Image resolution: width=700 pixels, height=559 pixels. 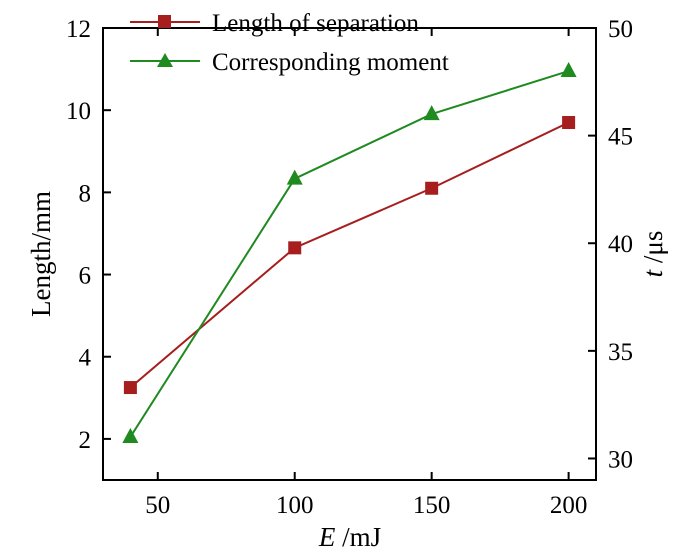 I want to click on x-tick-label: 50, so click(x=157, y=505).